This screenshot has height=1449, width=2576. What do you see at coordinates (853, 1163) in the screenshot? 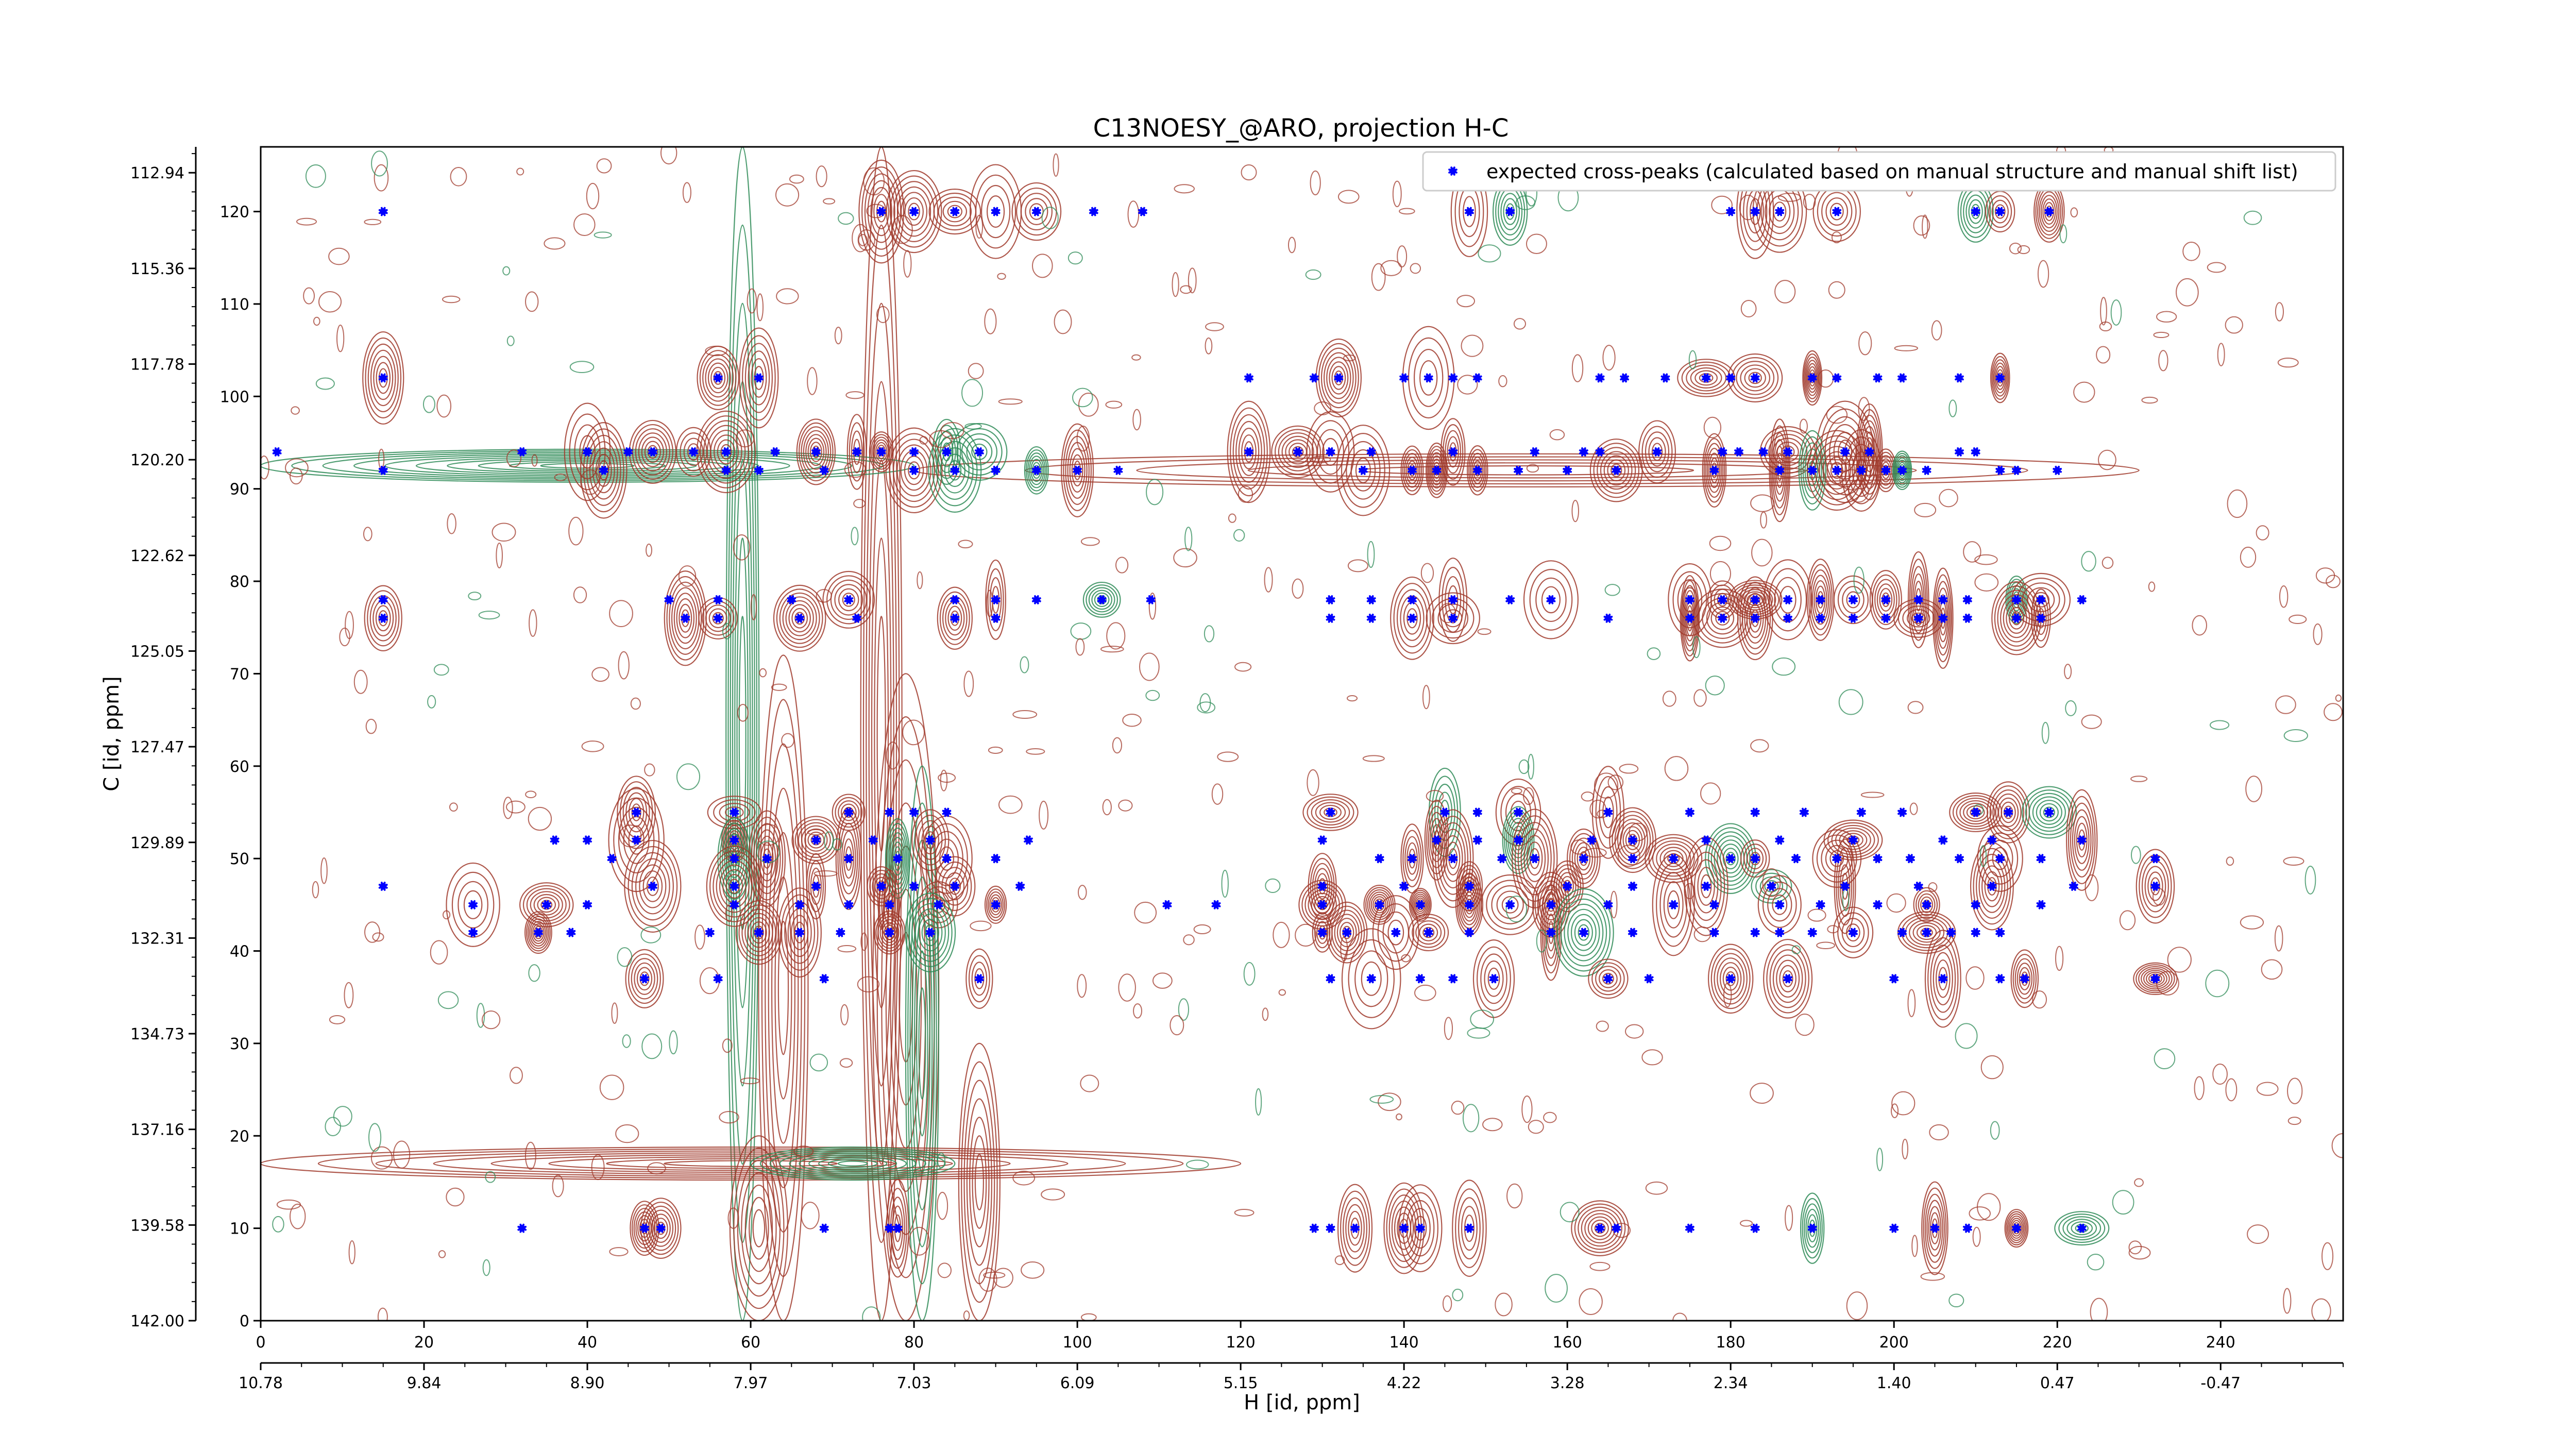
I see `contour-band` at bounding box center [853, 1163].